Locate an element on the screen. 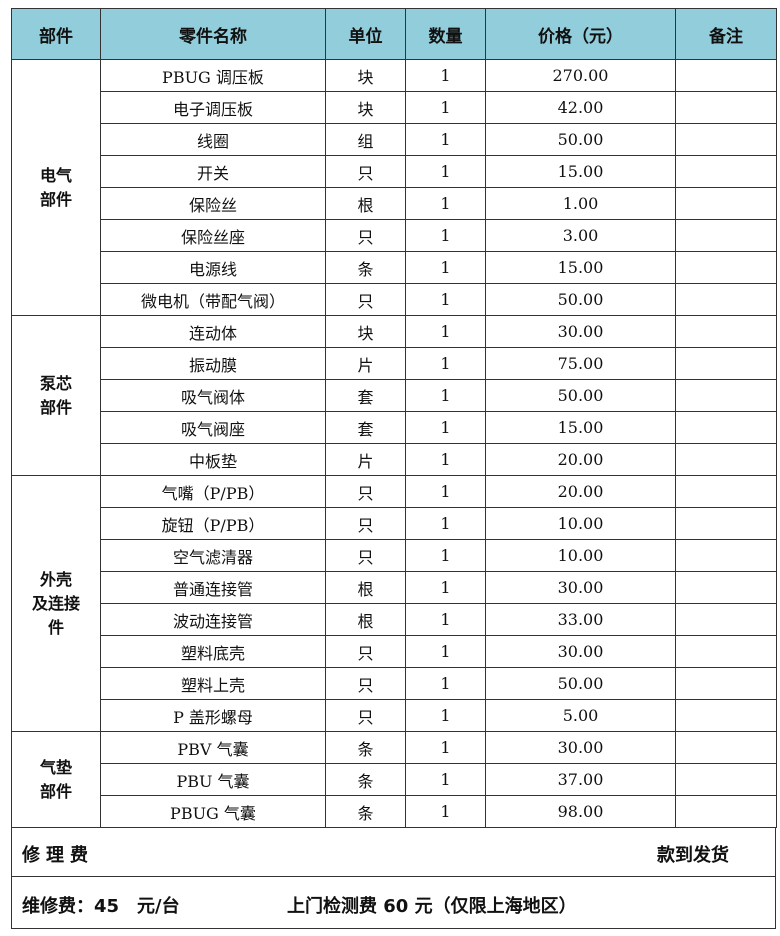 Image resolution: width=780 pixels, height=936 pixels. table-row: 线圈组 1 50.00 is located at coordinates (394, 139).